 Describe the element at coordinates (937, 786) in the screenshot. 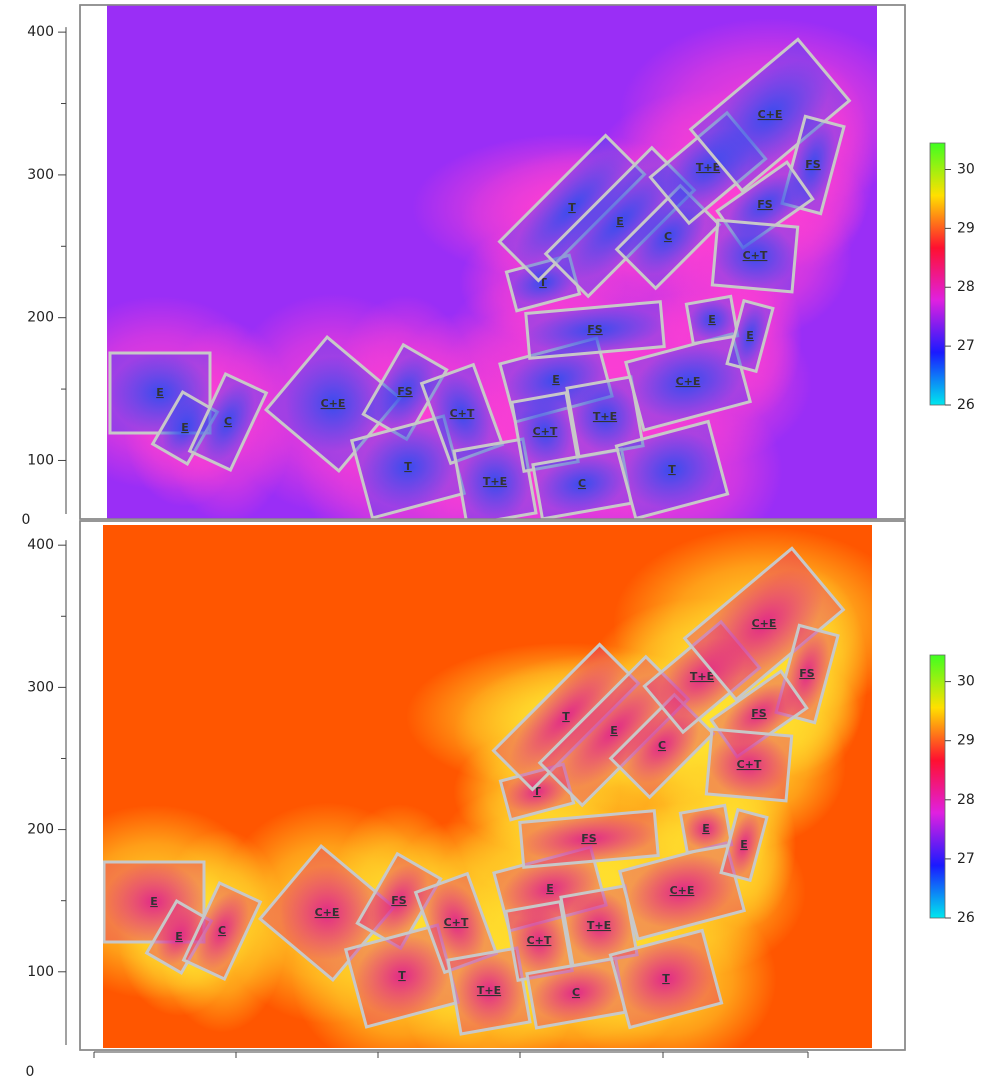

I see `colorbar` at that location.